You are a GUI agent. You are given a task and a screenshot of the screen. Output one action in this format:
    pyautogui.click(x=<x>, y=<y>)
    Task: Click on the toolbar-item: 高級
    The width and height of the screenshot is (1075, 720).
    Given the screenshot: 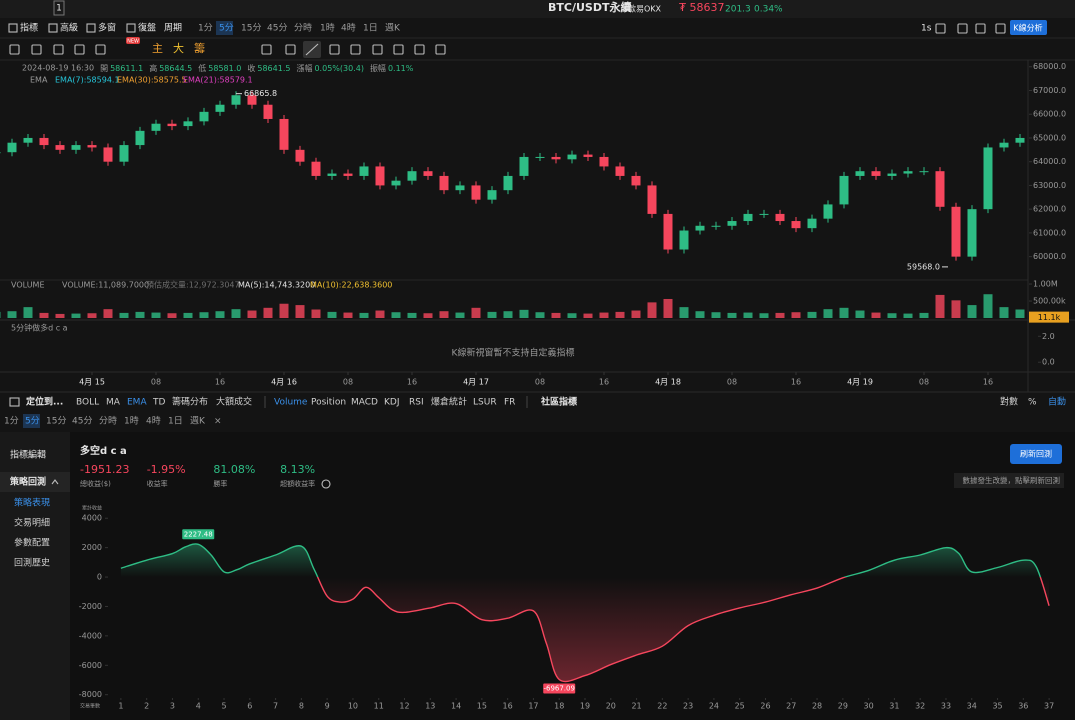 What is the action you would take?
    pyautogui.click(x=69, y=28)
    